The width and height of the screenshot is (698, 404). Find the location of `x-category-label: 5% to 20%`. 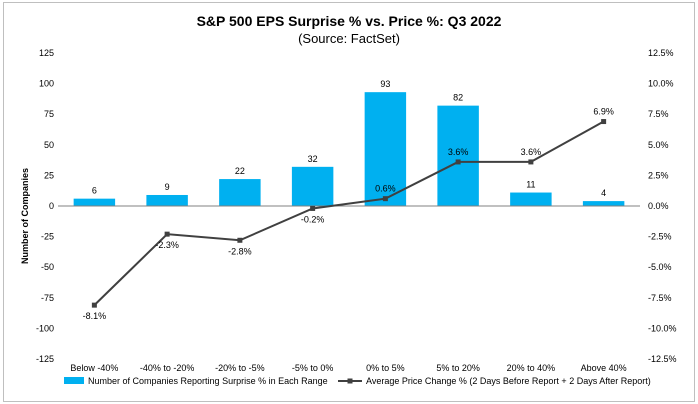

x-category-label: 5% to 20% is located at coordinates (458, 368).